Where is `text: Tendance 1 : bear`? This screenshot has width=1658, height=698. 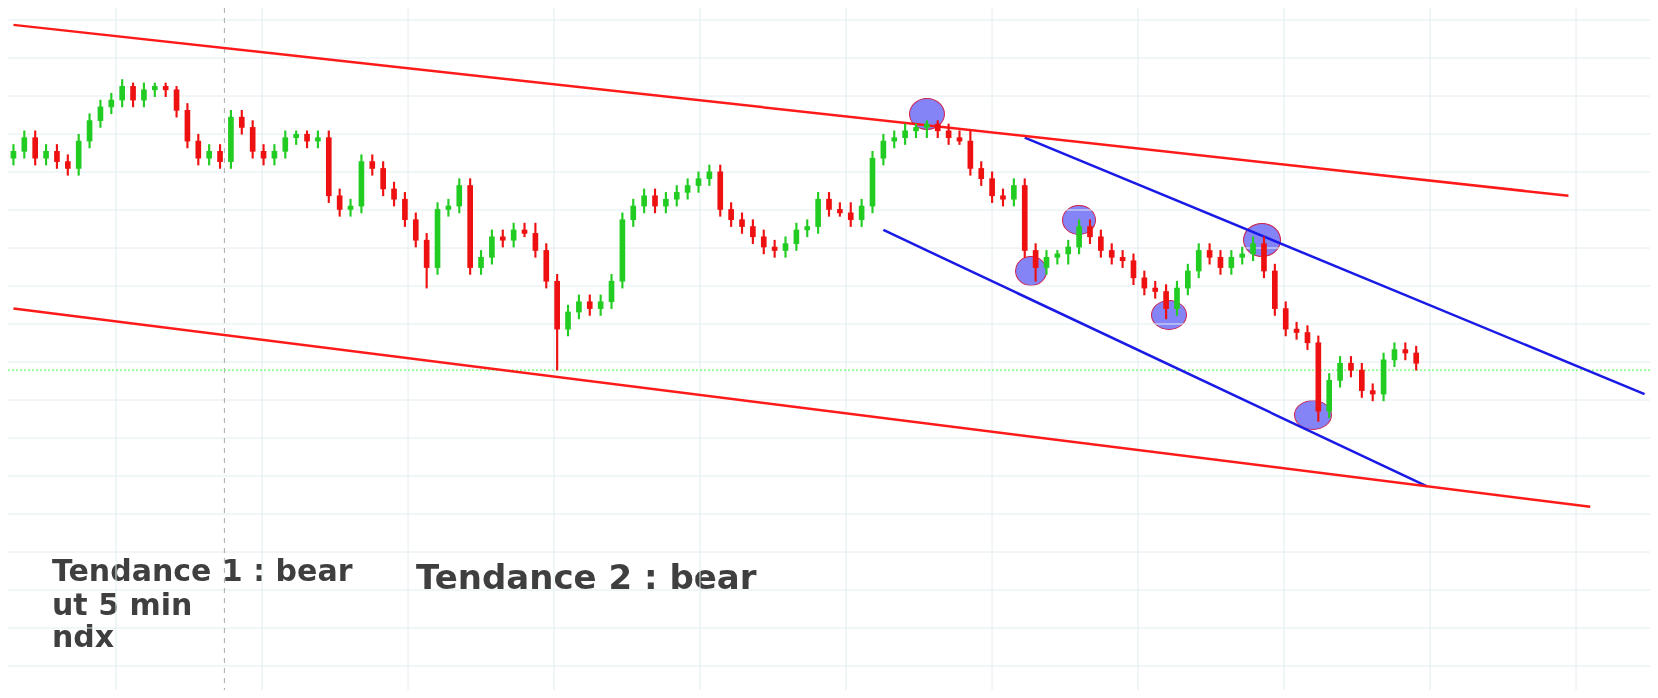
text: Tendance 1 : bear is located at coordinates (202, 570).